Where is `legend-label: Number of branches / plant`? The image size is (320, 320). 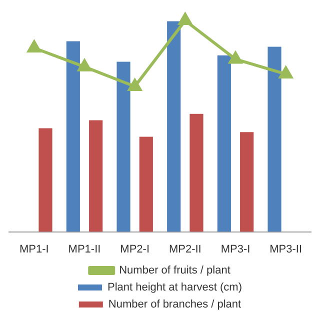 legend-label: Number of branches / plant is located at coordinates (175, 304).